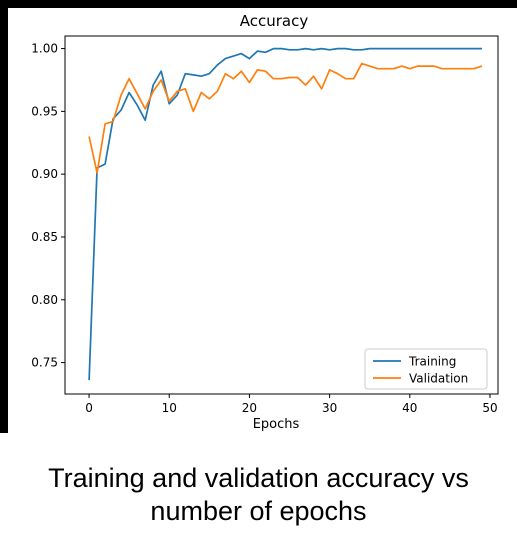 The image size is (517, 533). What do you see at coordinates (44, 363) in the screenshot?
I see `y-tick-label: 0.75` at bounding box center [44, 363].